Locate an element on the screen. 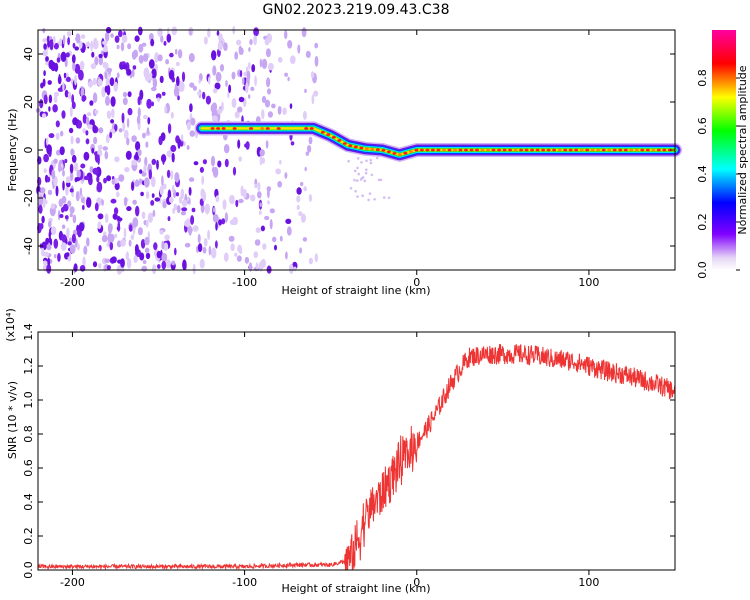  spectrogram-xtick-label: 100 is located at coordinates (588, 282).